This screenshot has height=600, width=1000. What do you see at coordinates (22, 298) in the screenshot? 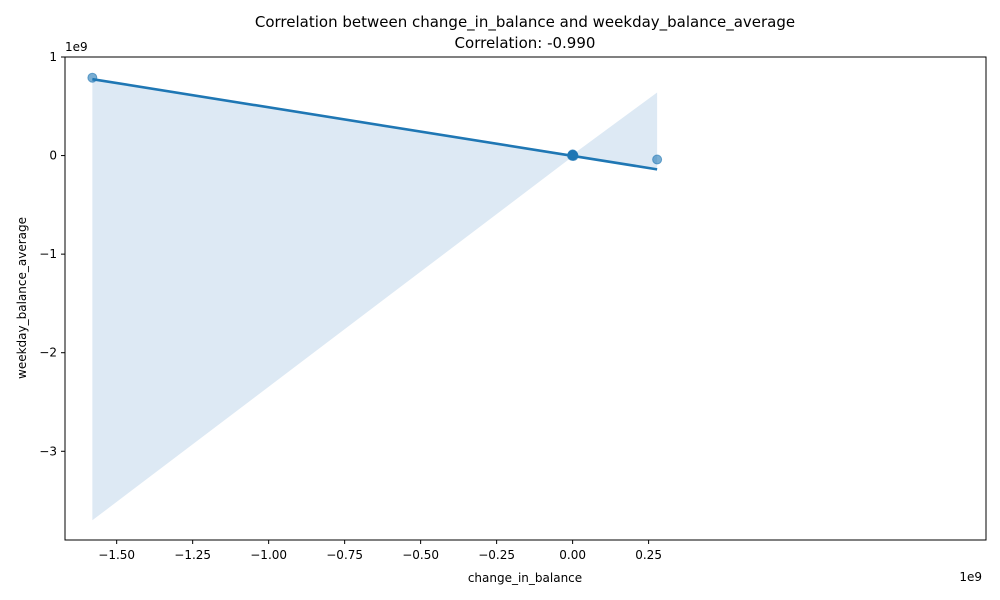
I see `y-axis-label: weekday_balance_average` at bounding box center [22, 298].